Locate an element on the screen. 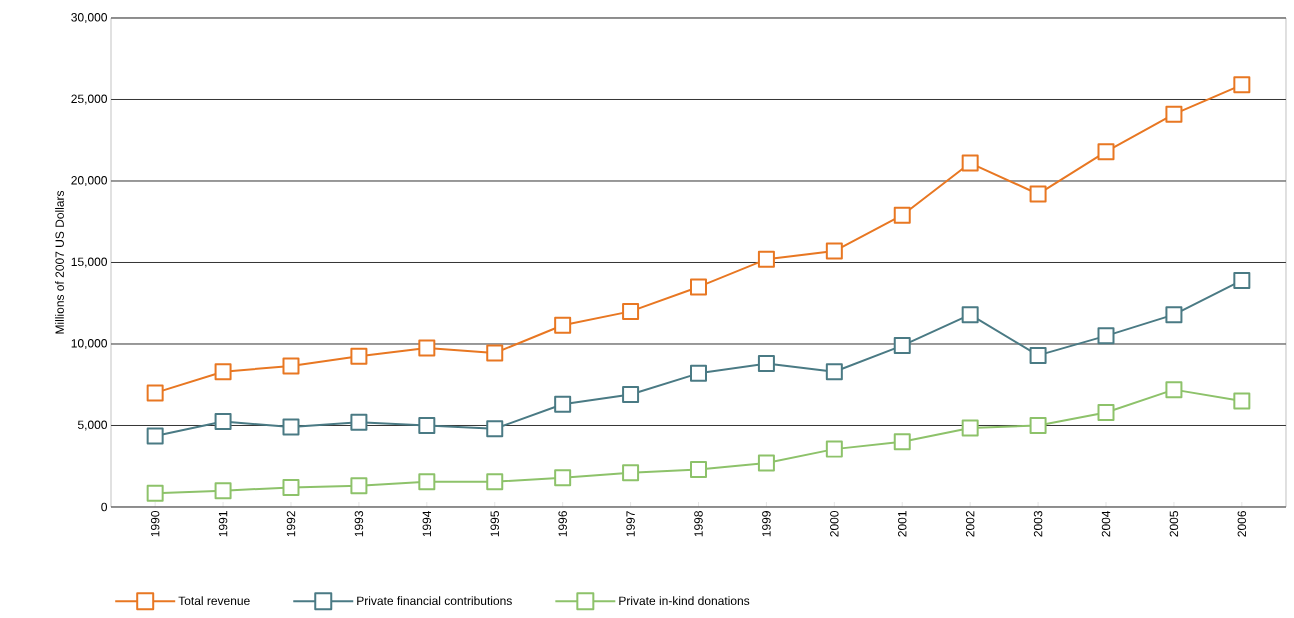 This screenshot has height=618, width=1294. y-tick-label: 15,000 is located at coordinates (89, 262).